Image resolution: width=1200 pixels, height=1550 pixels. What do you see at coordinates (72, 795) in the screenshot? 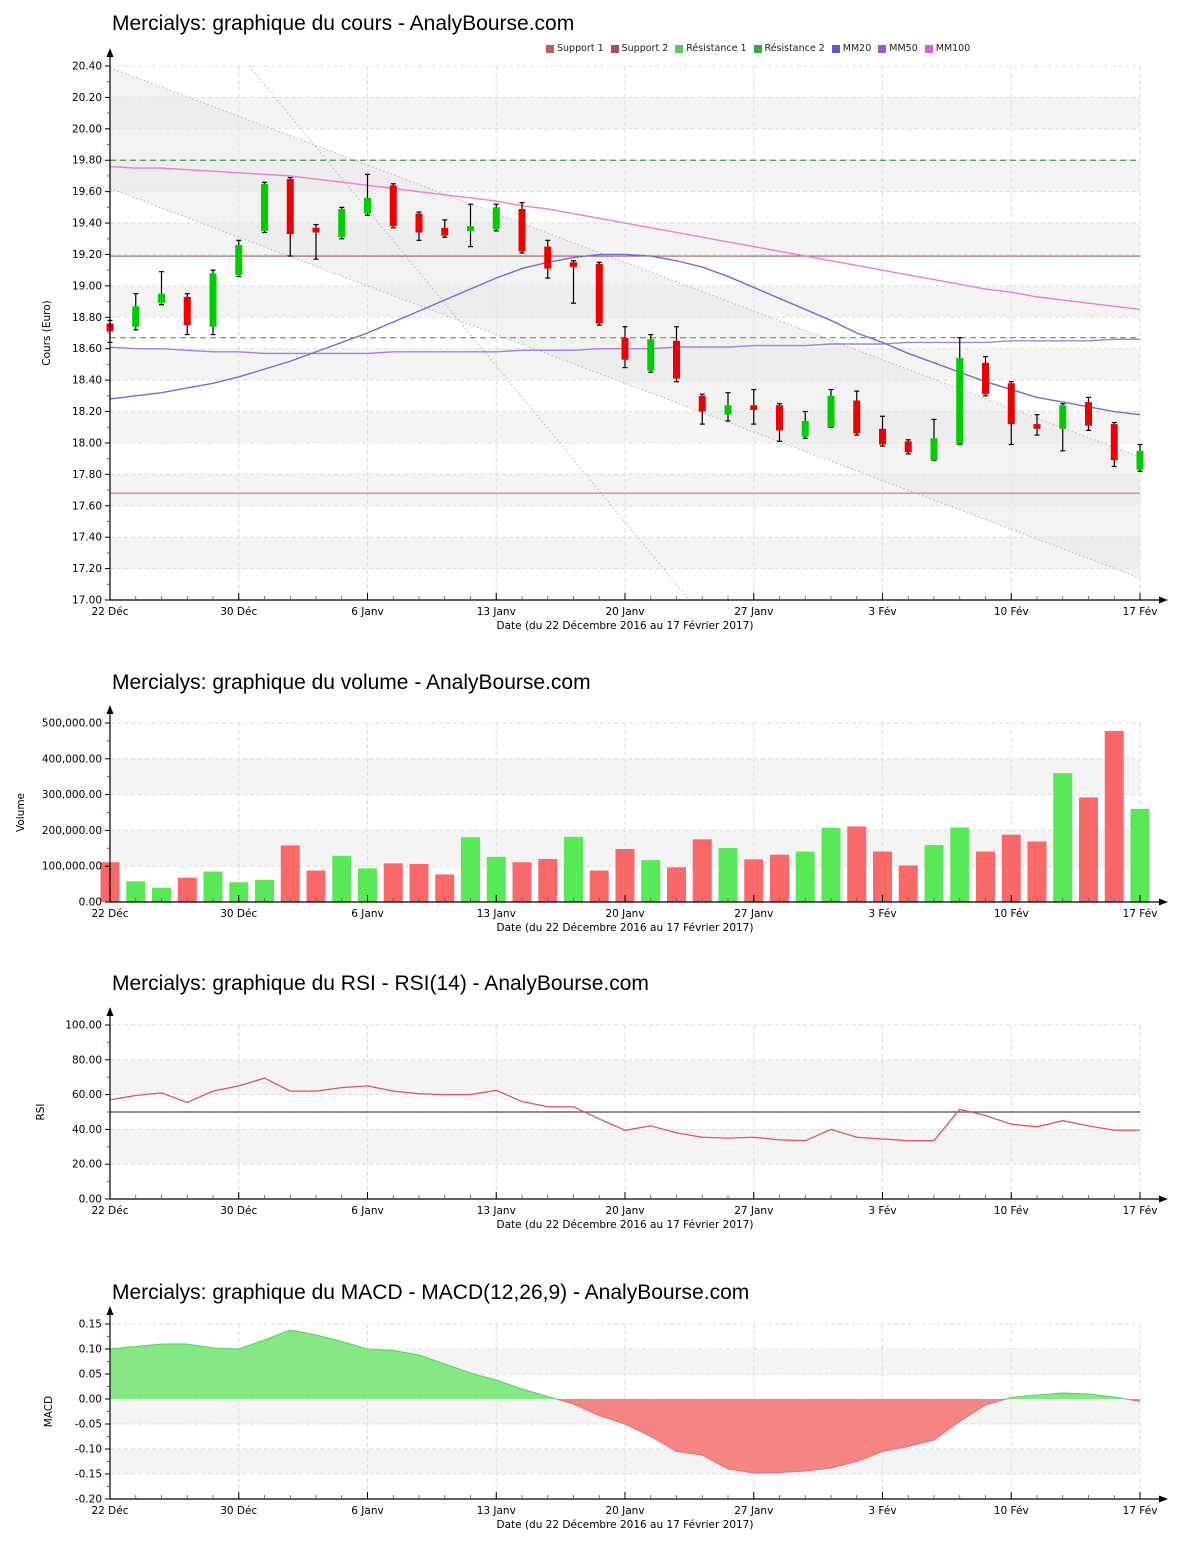
I see `y-tick-label: 300,000.00` at bounding box center [72, 795].